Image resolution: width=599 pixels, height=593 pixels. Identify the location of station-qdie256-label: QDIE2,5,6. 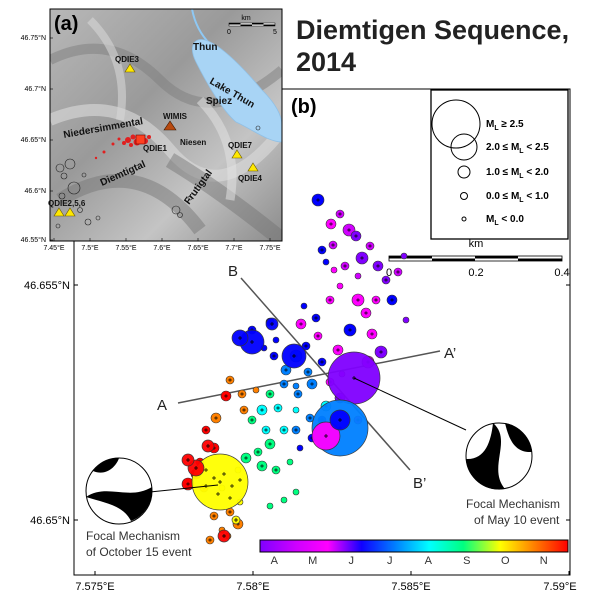
(67, 203).